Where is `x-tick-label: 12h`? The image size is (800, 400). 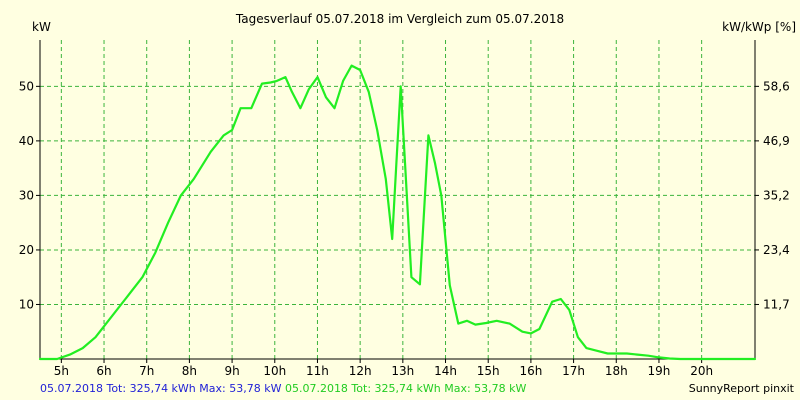
x-tick-label: 12h is located at coordinates (360, 371).